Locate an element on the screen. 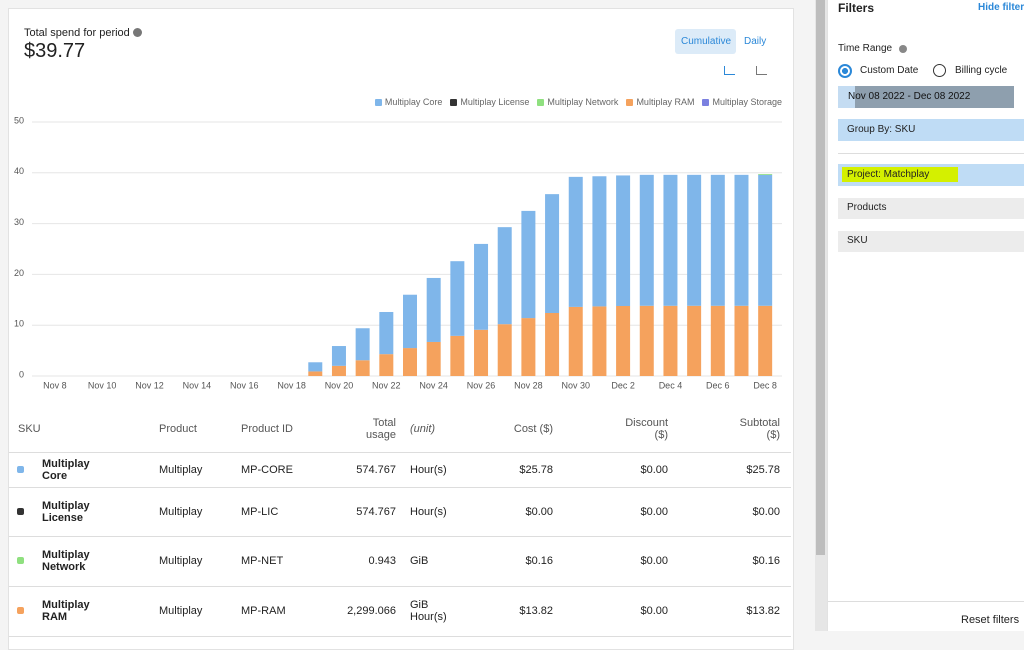 This screenshot has width=1024, height=650. legend-item: Multiplay License is located at coordinates (489, 102).